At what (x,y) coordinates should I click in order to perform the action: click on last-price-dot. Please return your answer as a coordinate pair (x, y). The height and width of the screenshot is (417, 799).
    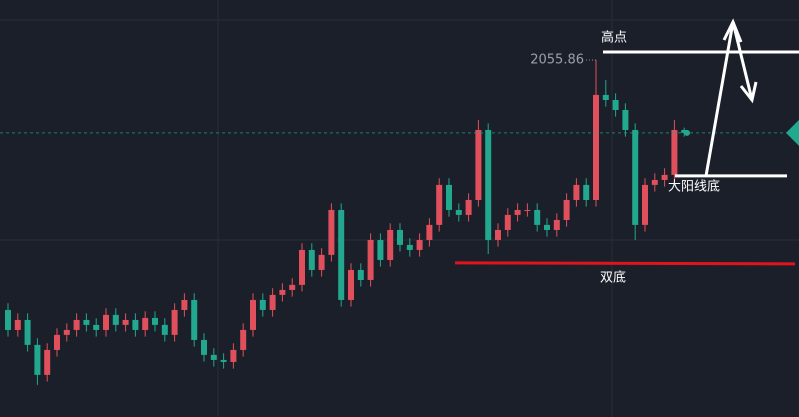
    Looking at the image, I should click on (687, 132).